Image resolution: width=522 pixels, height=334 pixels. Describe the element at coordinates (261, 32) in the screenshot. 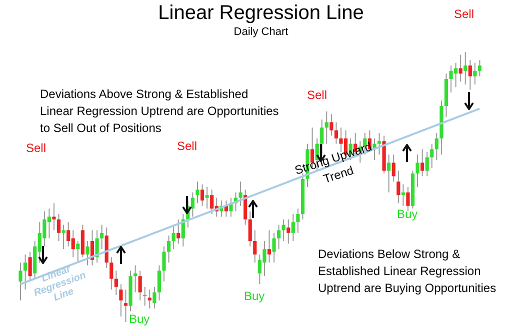

I see `chart-subtitle: Daily Chart` at that location.